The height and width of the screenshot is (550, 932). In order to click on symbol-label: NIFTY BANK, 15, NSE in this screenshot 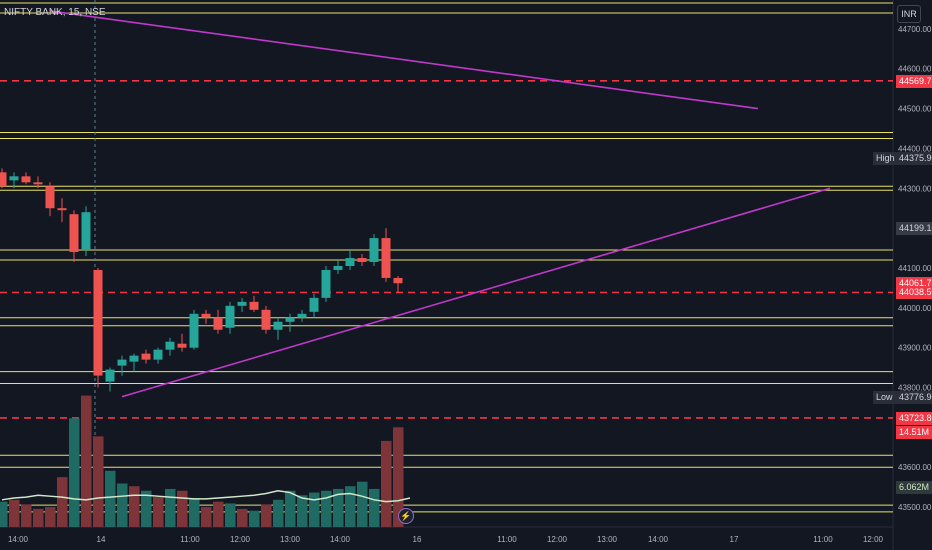, I will do `click(55, 12)`.